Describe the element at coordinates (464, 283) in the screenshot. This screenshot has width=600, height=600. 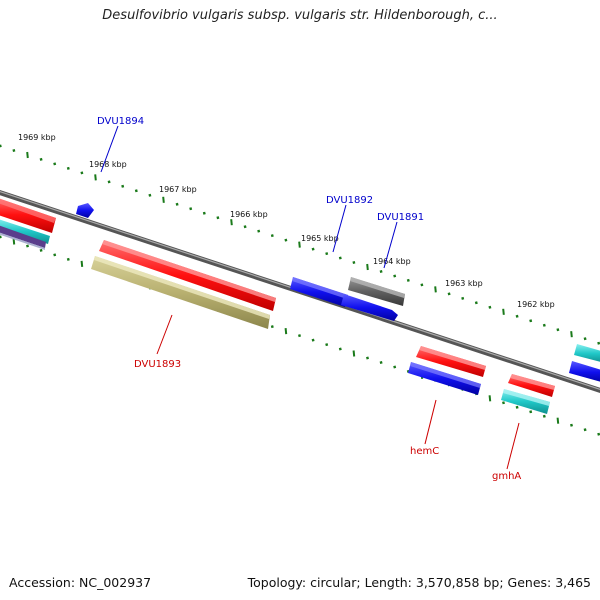
I see `kbp-label-1963: 1963 kbp` at that location.